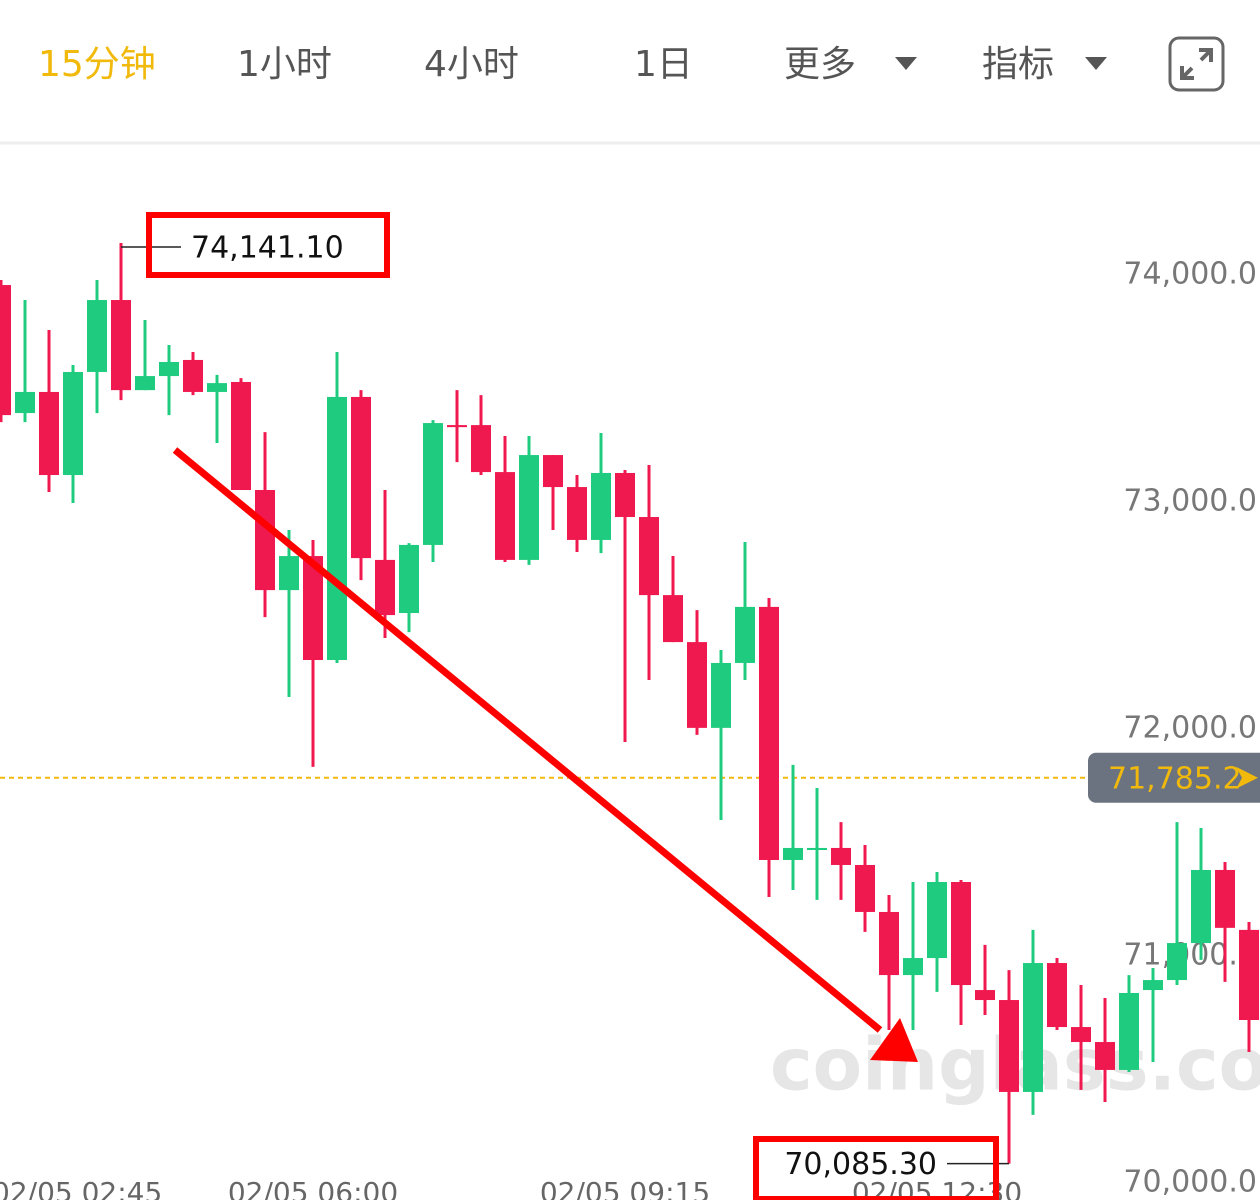  I want to click on tab: 15分钟, so click(97, 64).